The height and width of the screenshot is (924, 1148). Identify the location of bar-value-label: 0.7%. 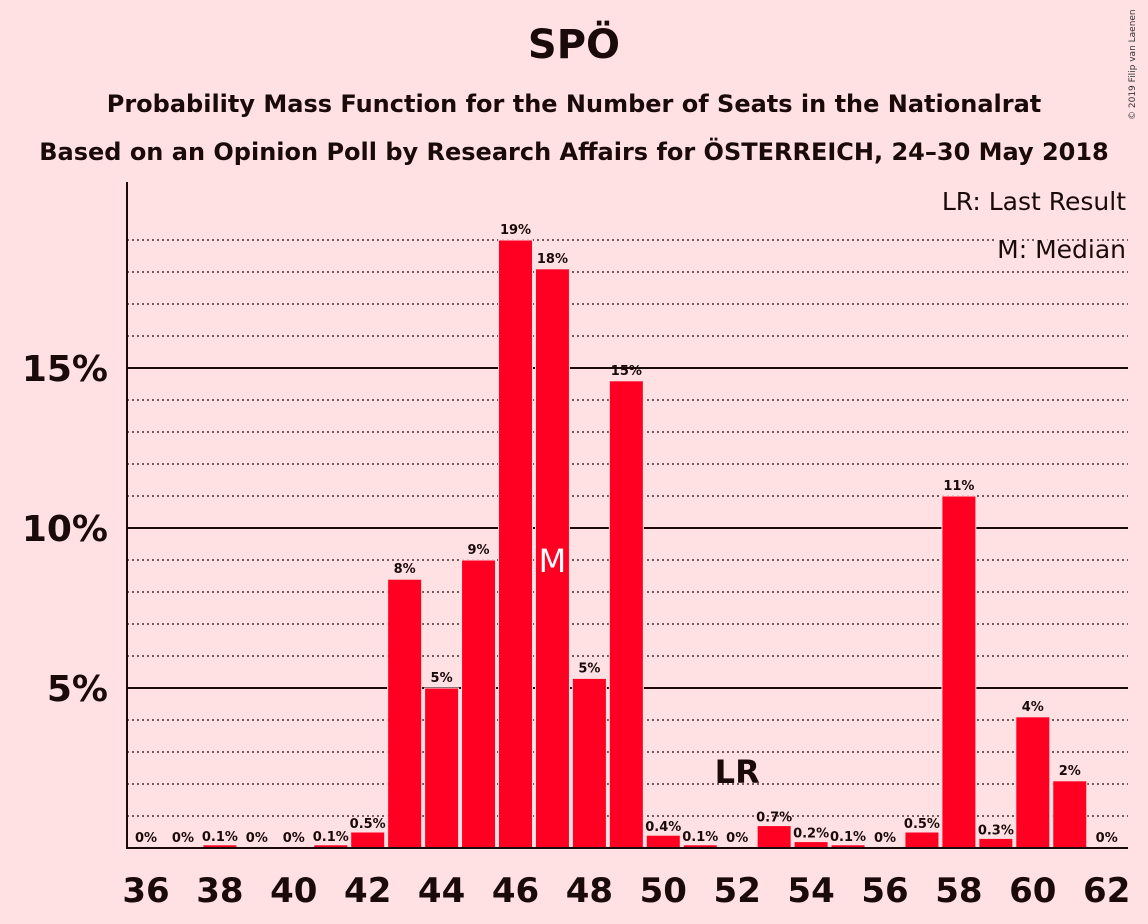
(774, 818).